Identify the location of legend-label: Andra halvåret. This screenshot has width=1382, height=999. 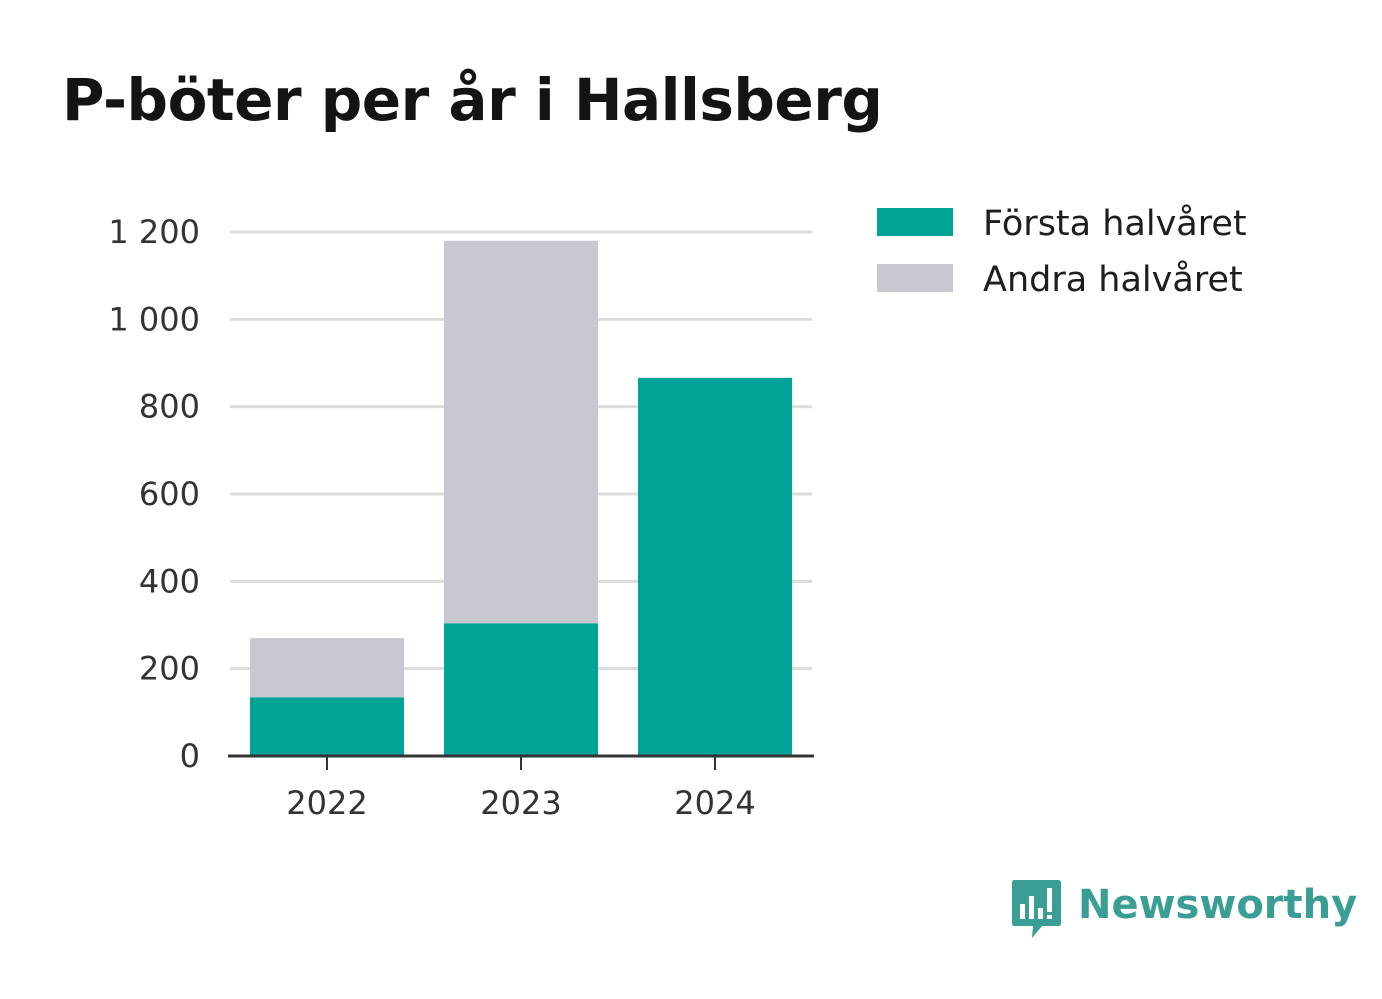
(1113, 279).